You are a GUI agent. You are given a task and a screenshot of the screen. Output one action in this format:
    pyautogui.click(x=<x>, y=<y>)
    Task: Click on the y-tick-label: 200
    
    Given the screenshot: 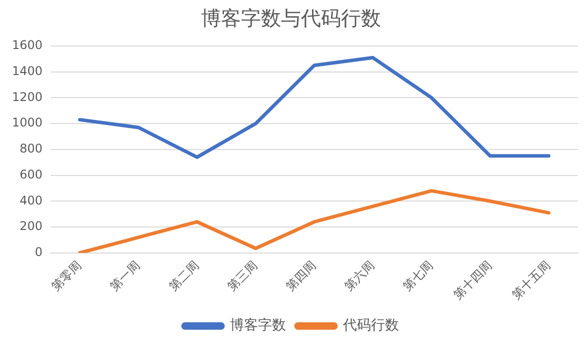 What is the action you would take?
    pyautogui.click(x=31, y=226)
    